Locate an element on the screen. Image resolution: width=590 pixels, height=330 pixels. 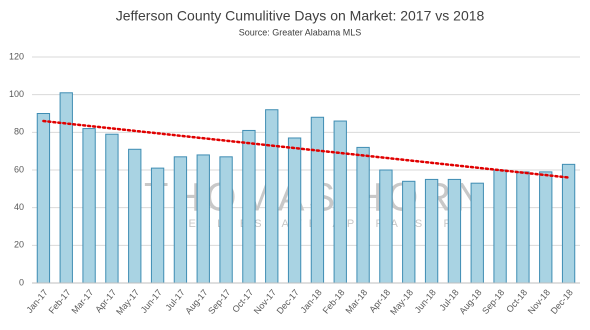
x-tick-label: Aug-18 is located at coordinates (470, 301).